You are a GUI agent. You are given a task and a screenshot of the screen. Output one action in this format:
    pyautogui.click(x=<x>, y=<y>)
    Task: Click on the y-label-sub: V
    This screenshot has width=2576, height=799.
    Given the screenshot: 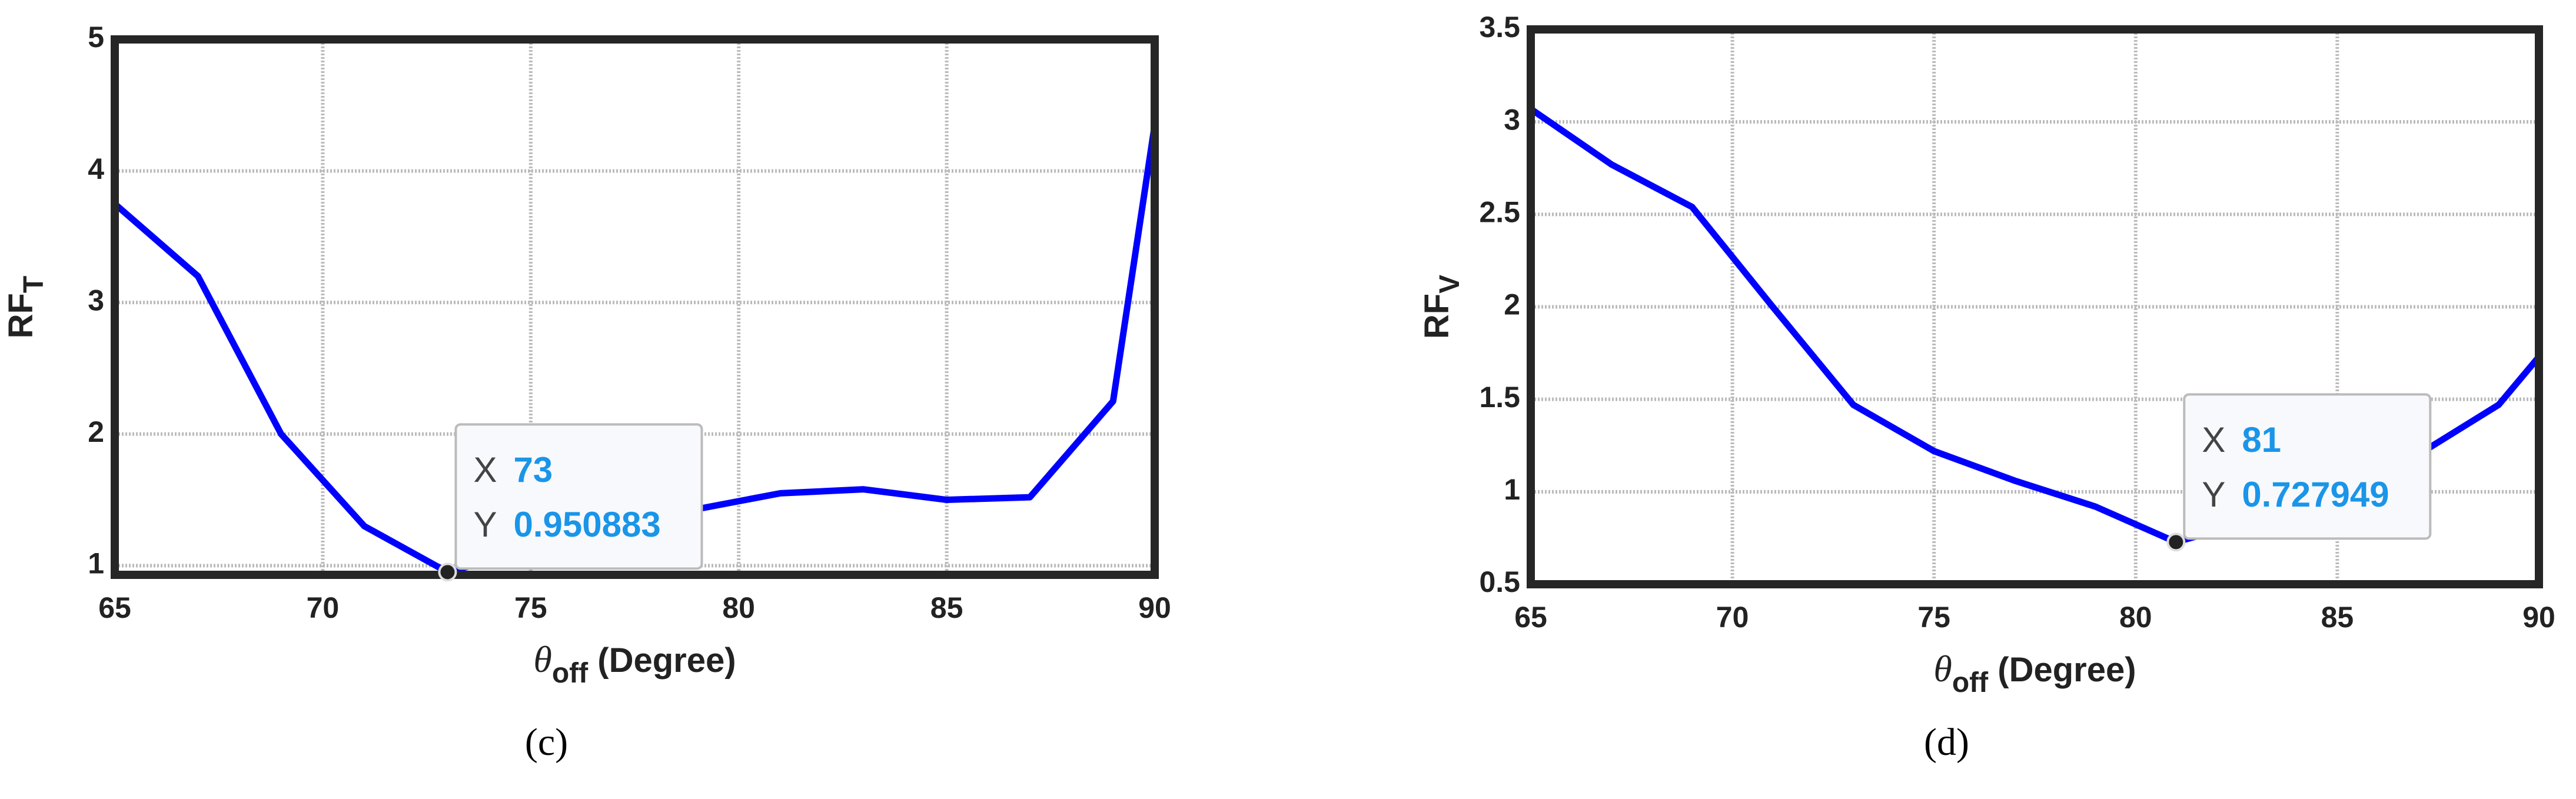 What is the action you would take?
    pyautogui.click(x=1449, y=284)
    